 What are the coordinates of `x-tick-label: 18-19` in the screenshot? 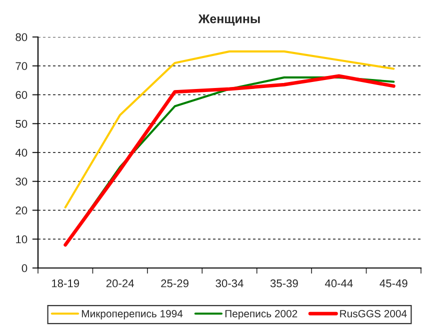 It's located at (66, 283).